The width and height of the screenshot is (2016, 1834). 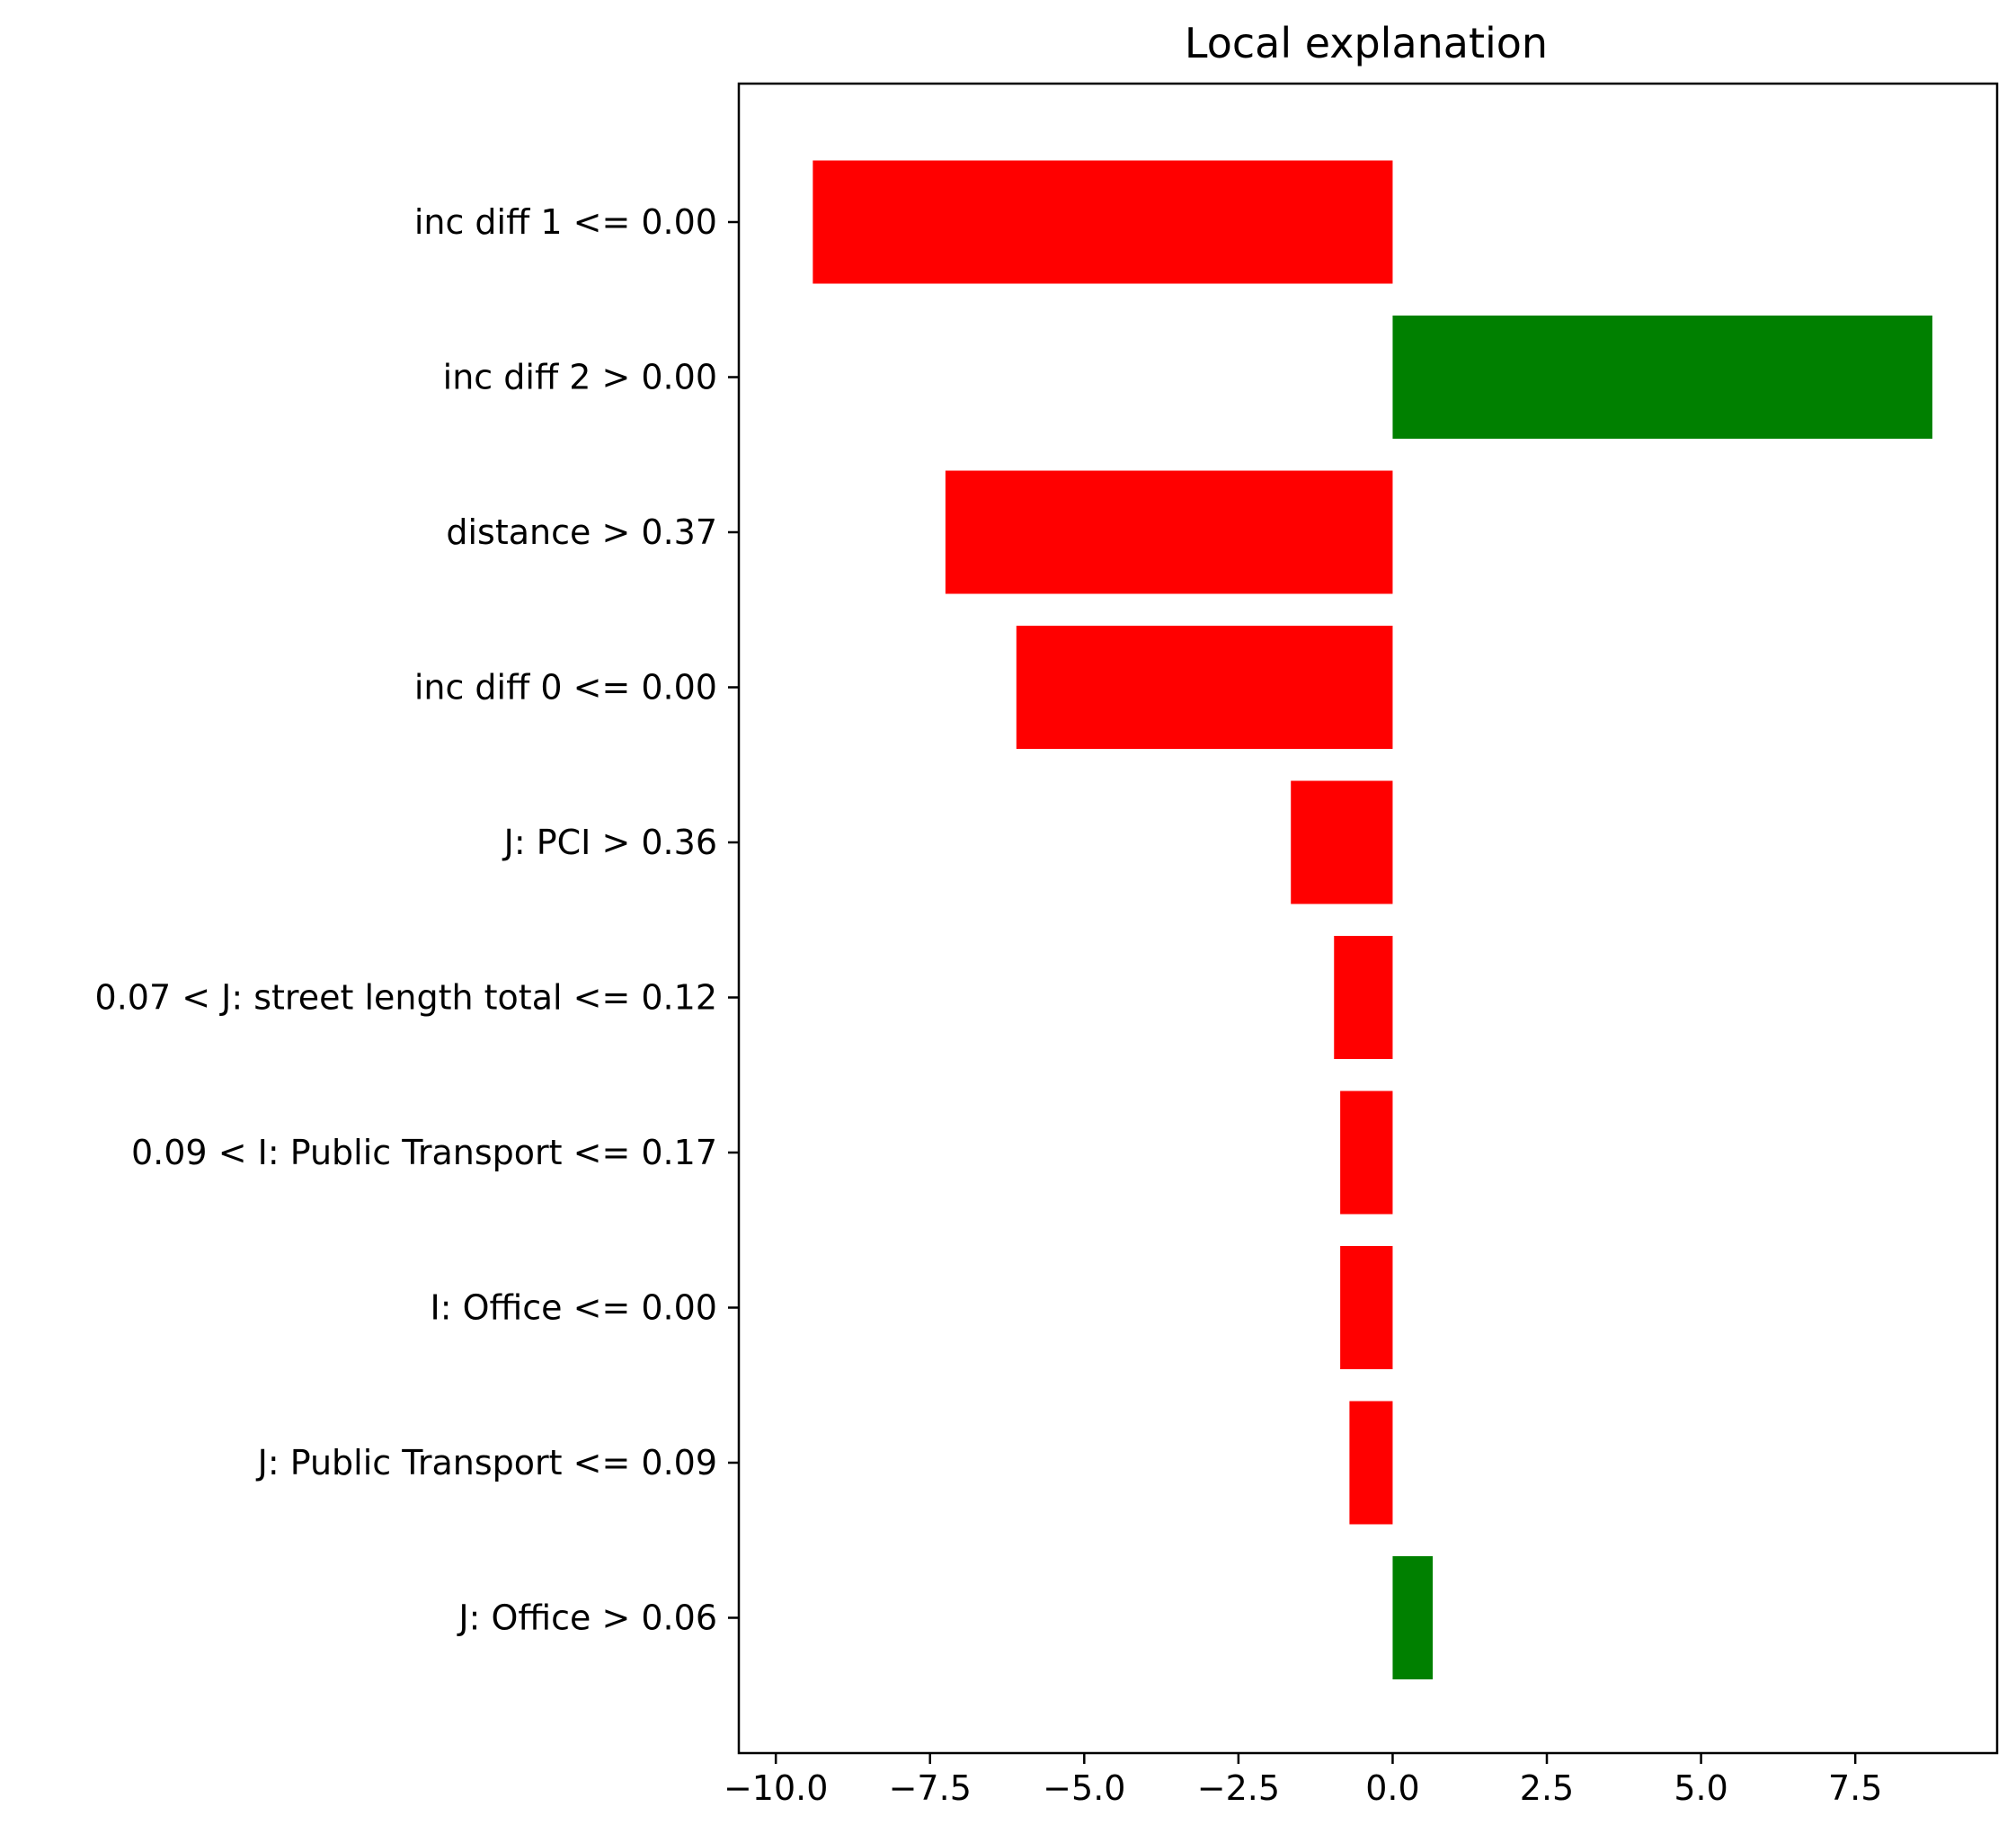 What do you see at coordinates (565, 222) in the screenshot?
I see `y-tick-label: inc diff 1 <= 0.00` at bounding box center [565, 222].